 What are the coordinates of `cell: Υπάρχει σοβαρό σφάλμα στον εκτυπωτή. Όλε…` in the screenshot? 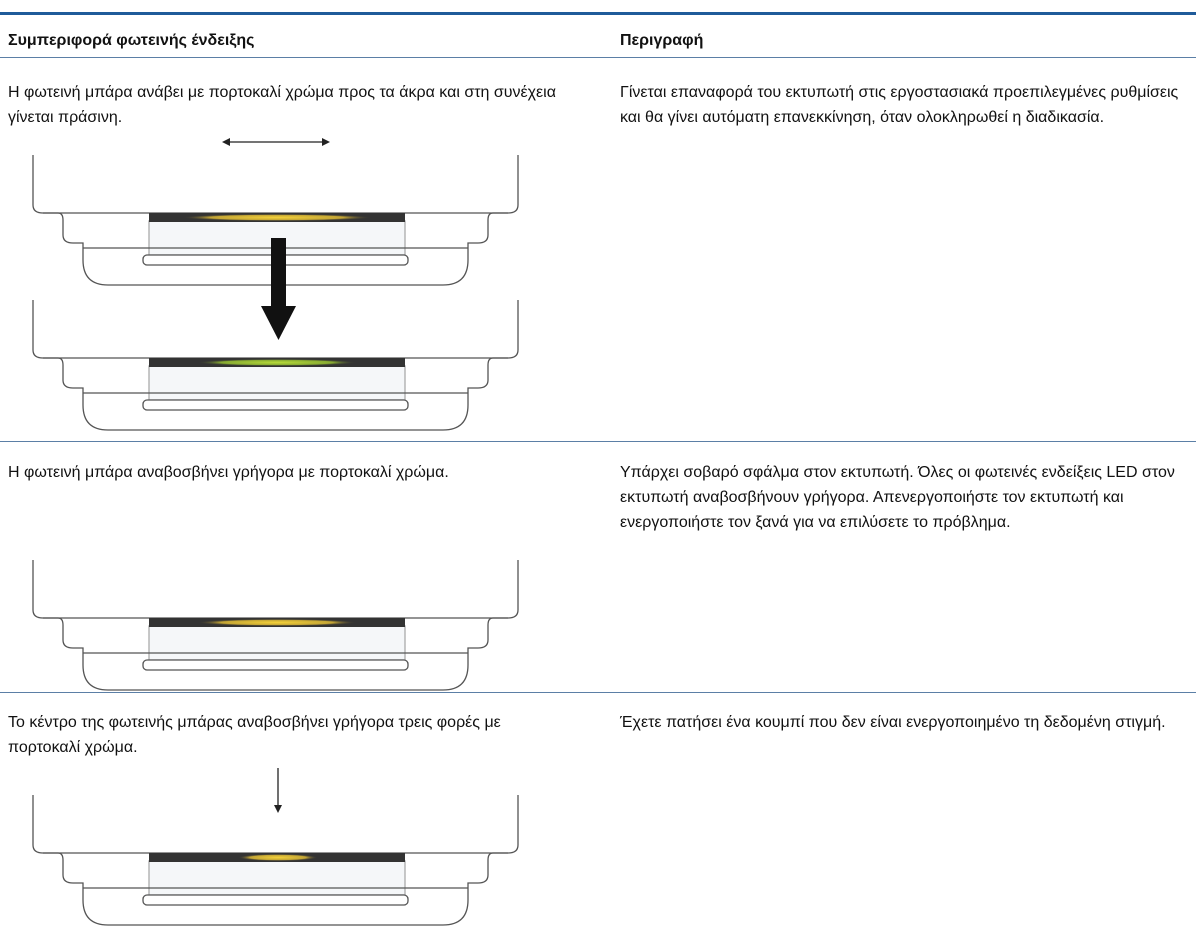 It's located at (897, 497).